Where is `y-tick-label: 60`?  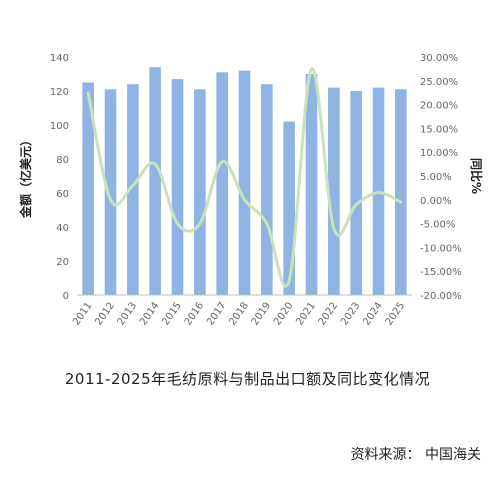
y-tick-label: 60 is located at coordinates (62, 194).